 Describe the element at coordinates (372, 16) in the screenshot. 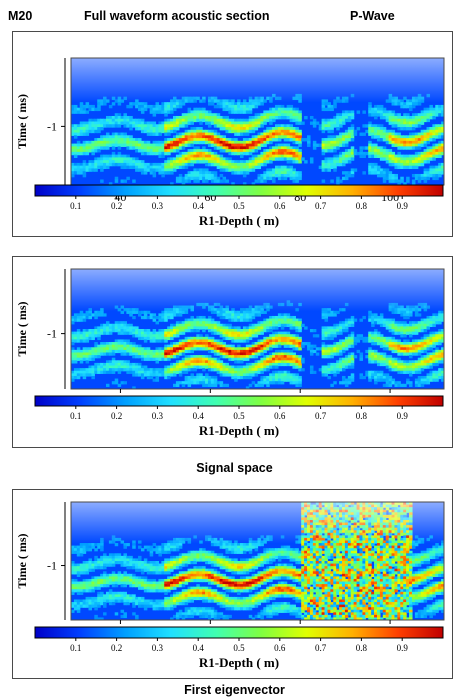

I see `wave-type-label: P-Wave` at that location.